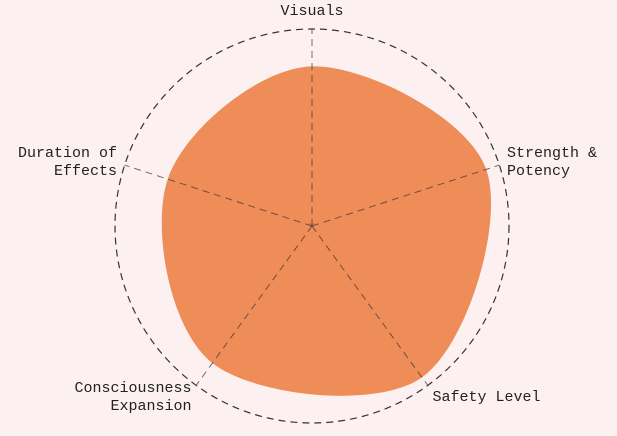 This screenshot has height=436, width=617. I want to click on axis-label: Consciousness Expansion, so click(133, 397).